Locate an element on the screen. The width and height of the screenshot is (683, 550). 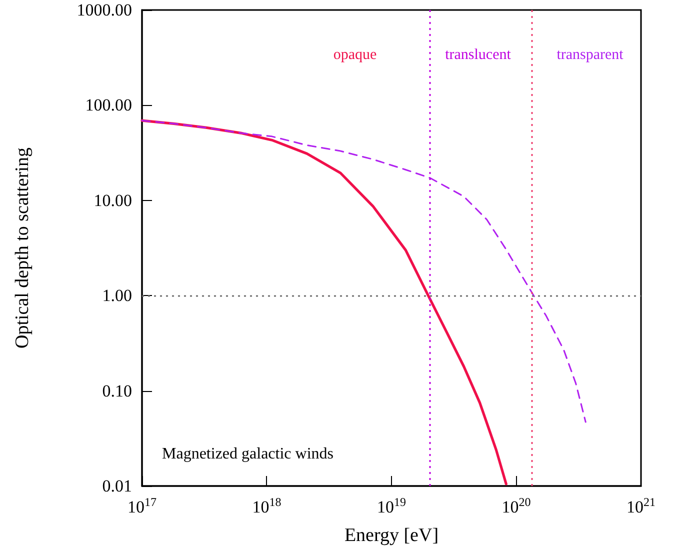
annotation: opaque is located at coordinates (355, 55).